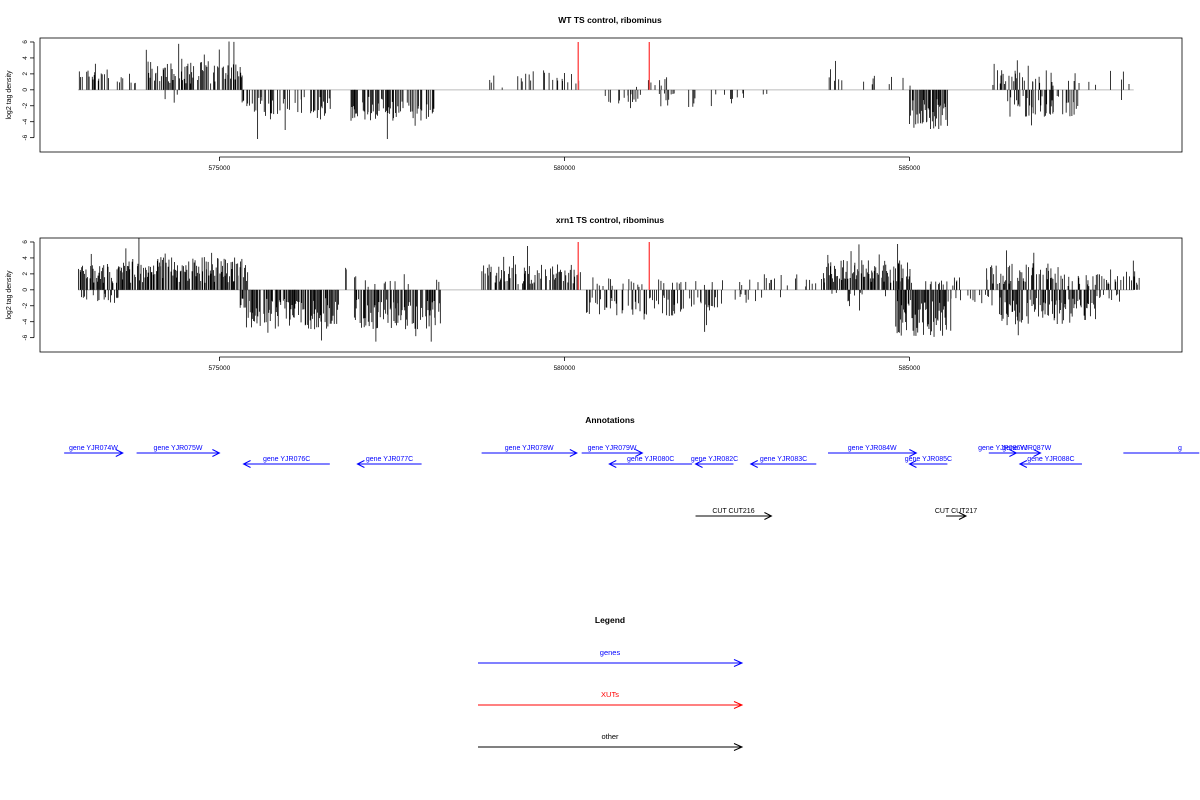 The width and height of the screenshot is (1200, 800). I want to click on feature-gene-yjr084w: gene YJR084W, so click(873, 451).